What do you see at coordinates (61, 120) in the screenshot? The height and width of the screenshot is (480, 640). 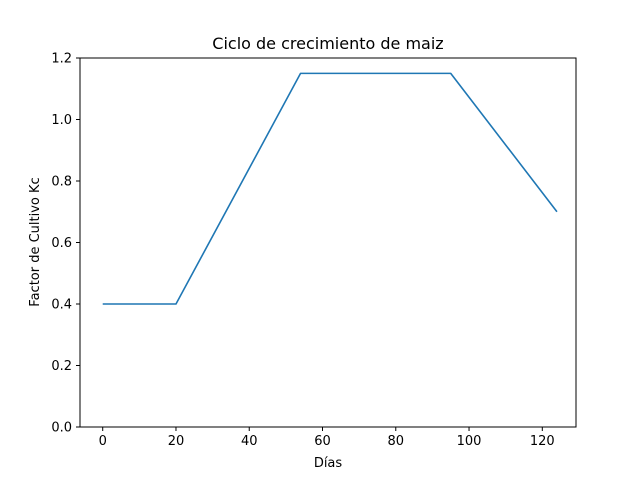 I see `y-tick-label: 1.0` at bounding box center [61, 120].